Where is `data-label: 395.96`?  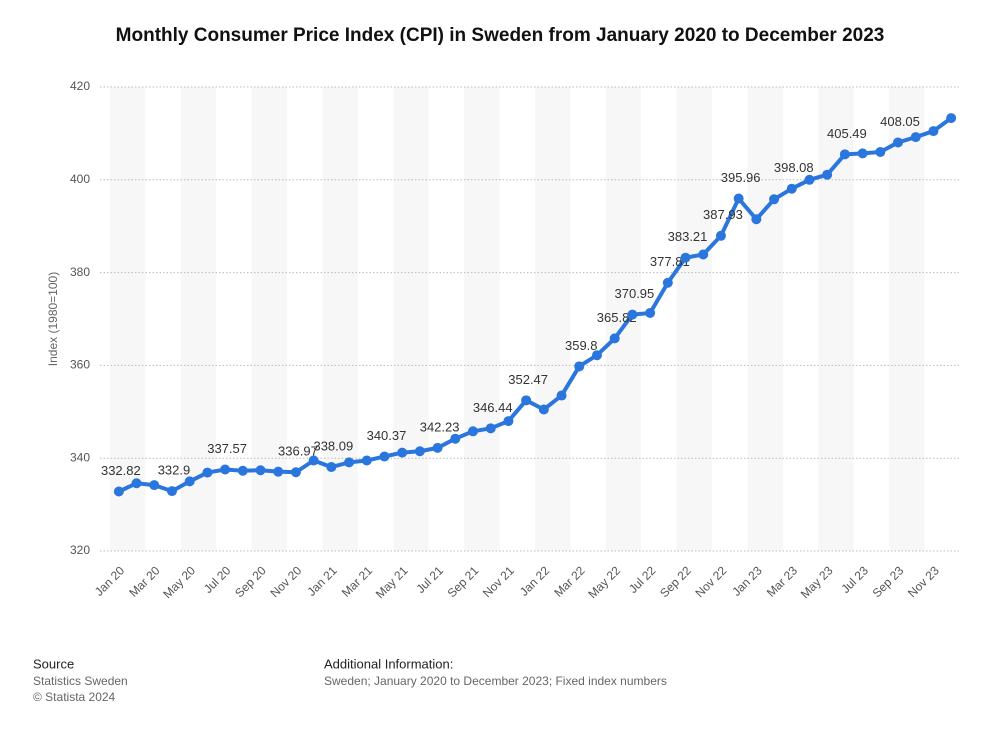 data-label: 395.96 is located at coordinates (741, 177).